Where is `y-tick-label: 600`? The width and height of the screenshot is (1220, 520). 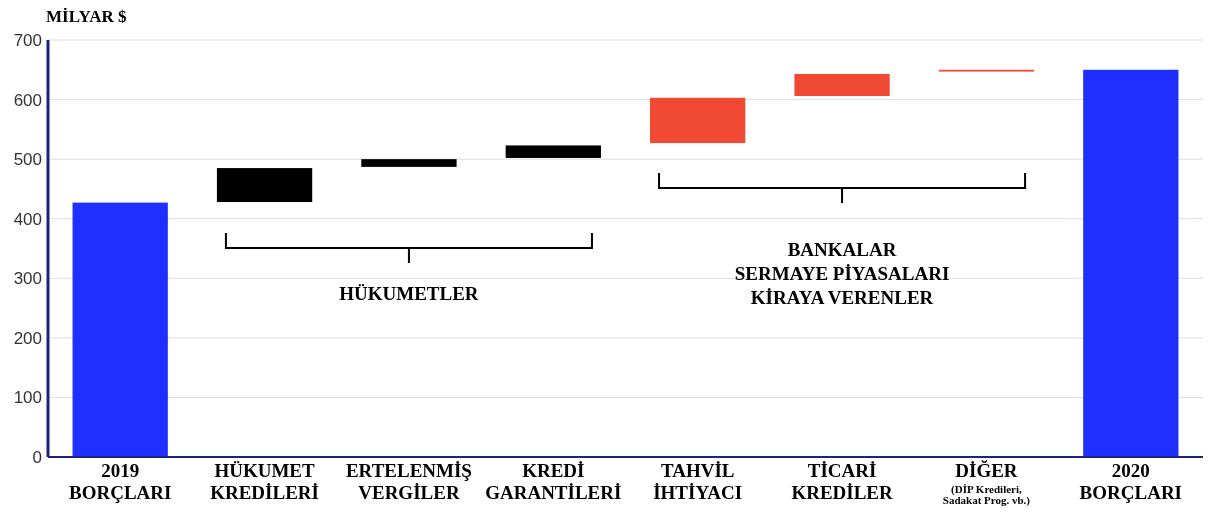
y-tick-label: 600 is located at coordinates (27, 100).